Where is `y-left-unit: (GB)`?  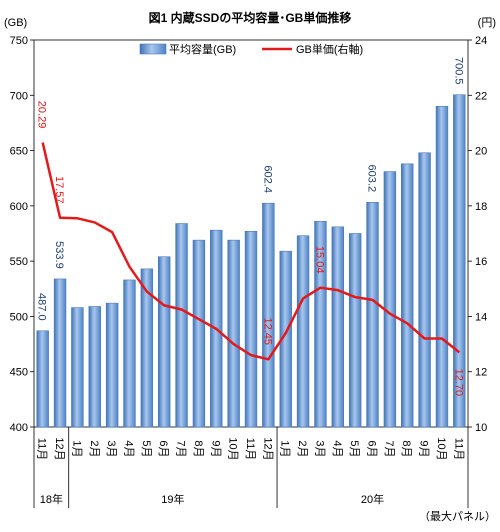 y-left-unit: (GB) is located at coordinates (15, 23).